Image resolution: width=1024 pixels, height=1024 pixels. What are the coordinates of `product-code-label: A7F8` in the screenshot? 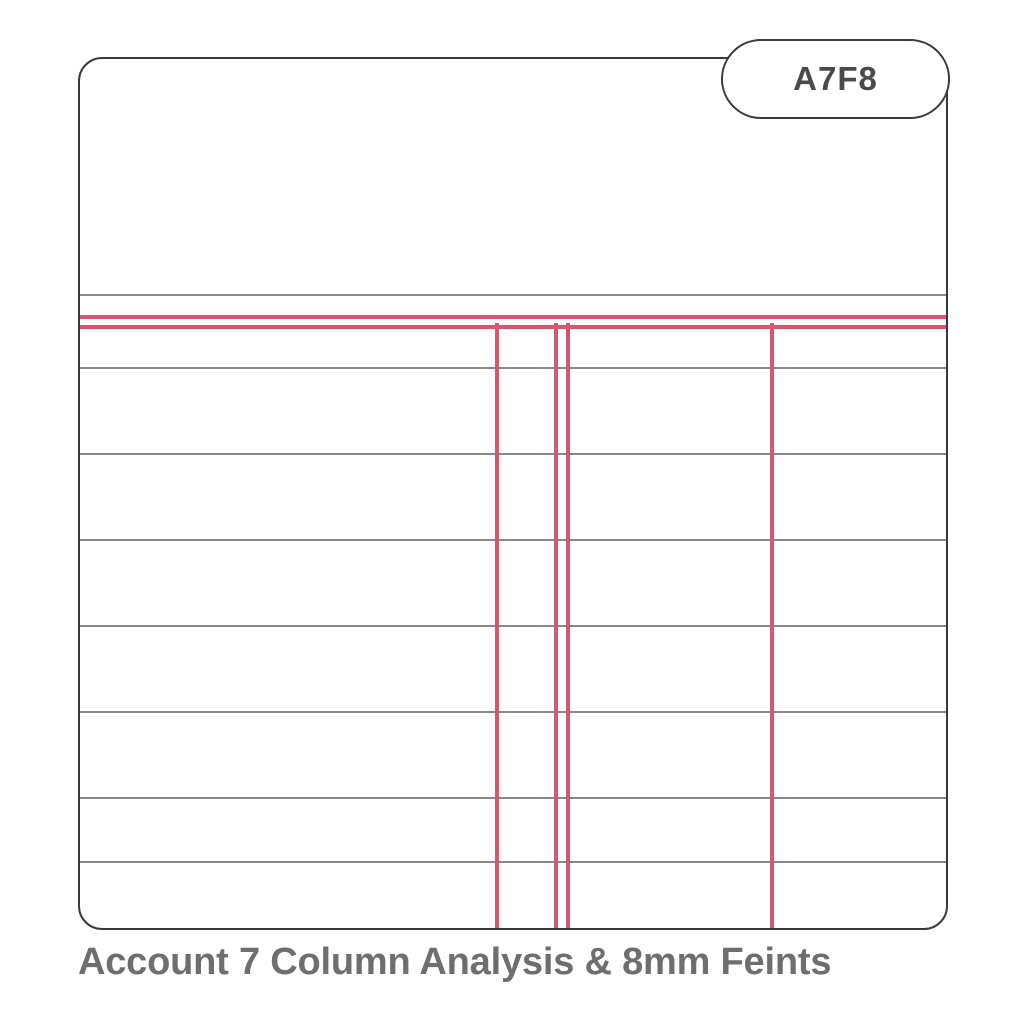 It's located at (835, 78).